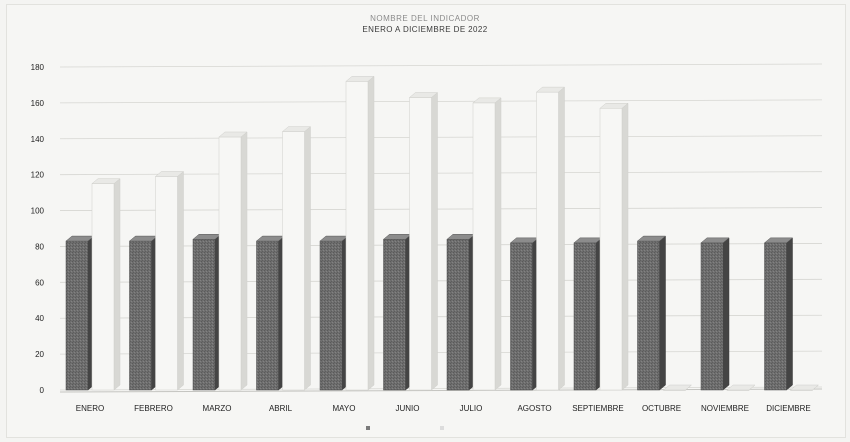 This screenshot has width=850, height=442. What do you see at coordinates (405, 428) in the screenshot?
I see `legend` at bounding box center [405, 428].